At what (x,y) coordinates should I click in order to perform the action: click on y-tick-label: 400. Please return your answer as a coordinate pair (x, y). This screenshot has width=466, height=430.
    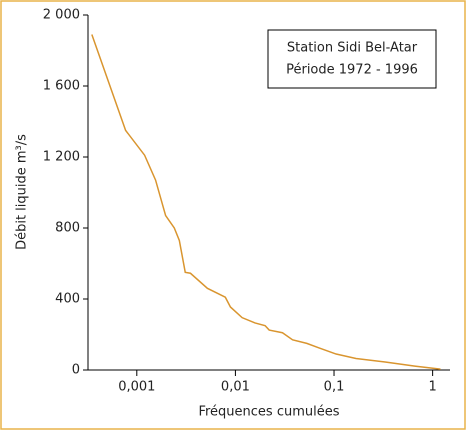
    Looking at the image, I should click on (67, 299).